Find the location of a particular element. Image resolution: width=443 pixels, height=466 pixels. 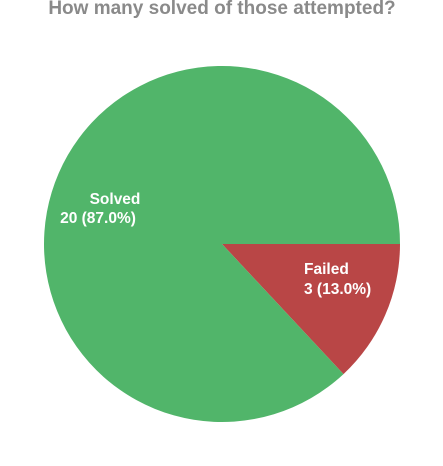

slice-label-solved: Solved is located at coordinates (115, 199).